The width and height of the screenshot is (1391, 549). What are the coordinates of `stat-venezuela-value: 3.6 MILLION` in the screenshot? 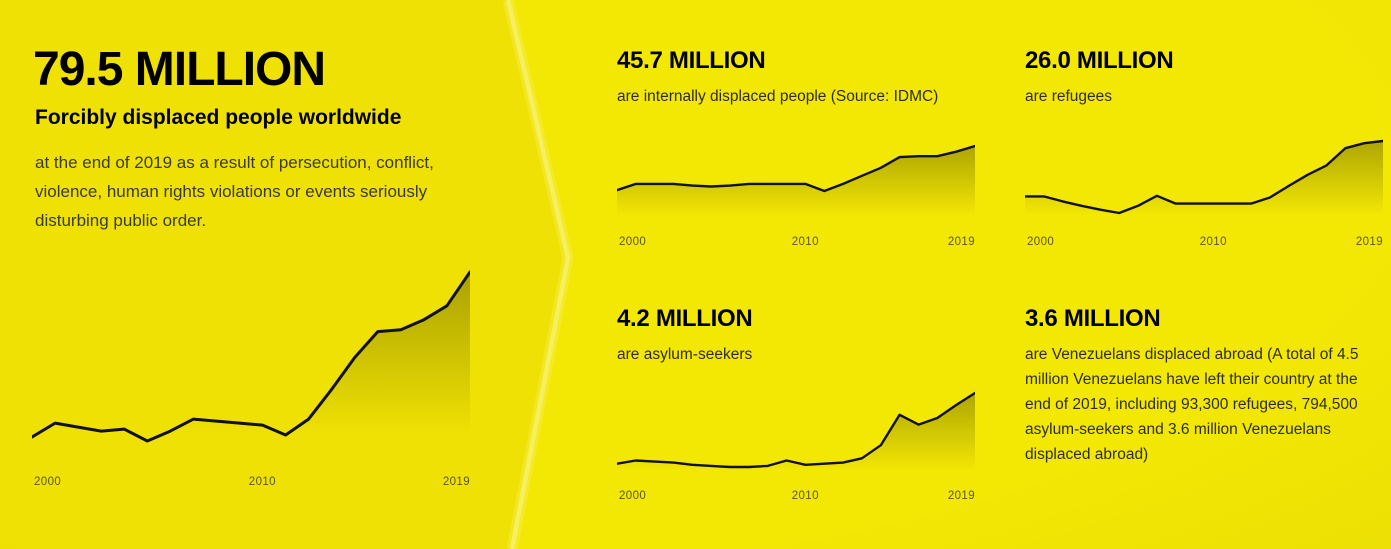 It's located at (1093, 318).